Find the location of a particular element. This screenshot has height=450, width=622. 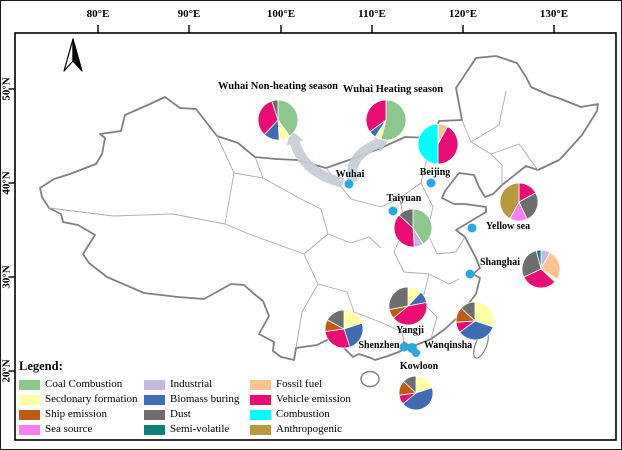

pie-wanqinsha is located at coordinates (475, 321).